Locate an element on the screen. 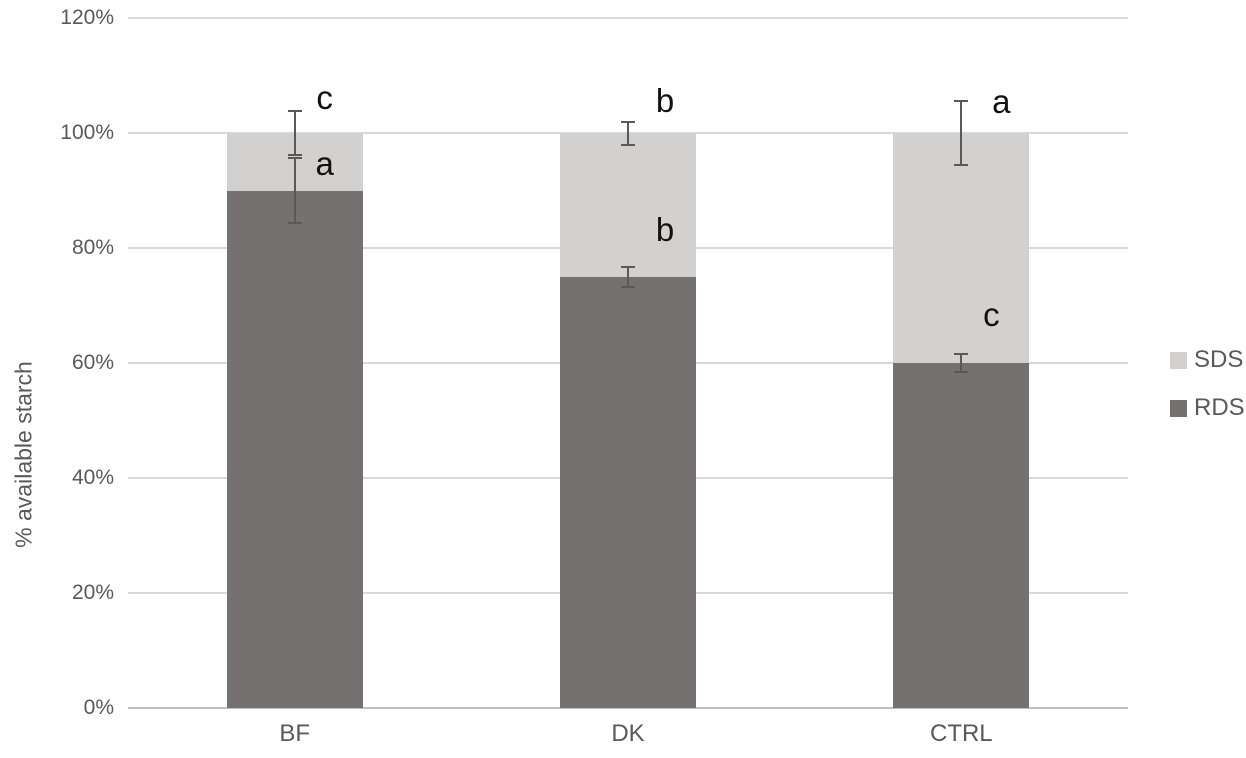 The height and width of the screenshot is (758, 1246). x-category-label-ctrl: CTRL is located at coordinates (961, 733).